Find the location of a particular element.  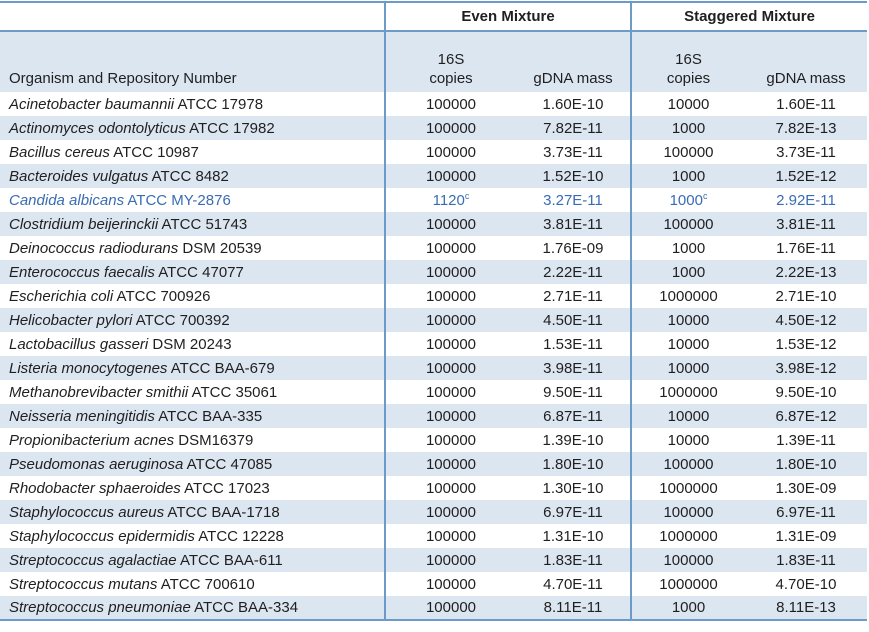

organism-cell: Helicobacter pylori ATCC 700392 is located at coordinates (119, 320).